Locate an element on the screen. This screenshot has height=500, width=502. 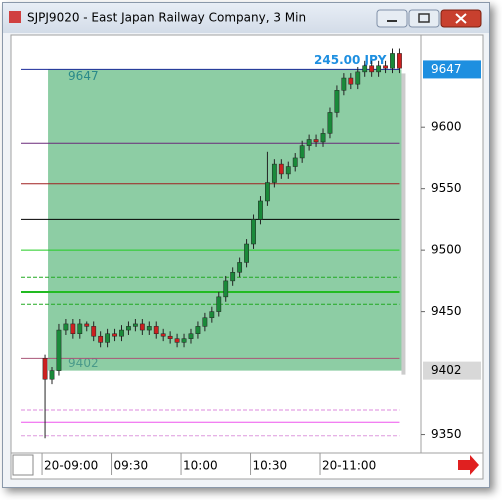
app-icon is located at coordinates (15, 17).